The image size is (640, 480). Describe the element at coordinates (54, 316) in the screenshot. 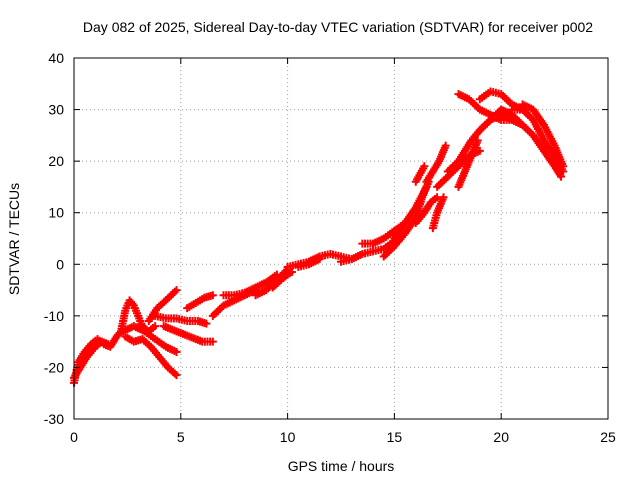

I see `y-tick-label: -10` at that location.